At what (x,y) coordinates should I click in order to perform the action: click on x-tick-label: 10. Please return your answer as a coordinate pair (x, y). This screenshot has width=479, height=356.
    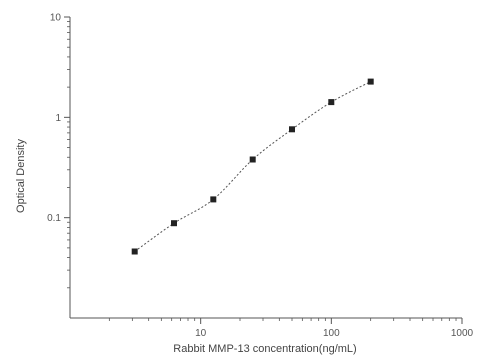
    Looking at the image, I should click on (201, 333).